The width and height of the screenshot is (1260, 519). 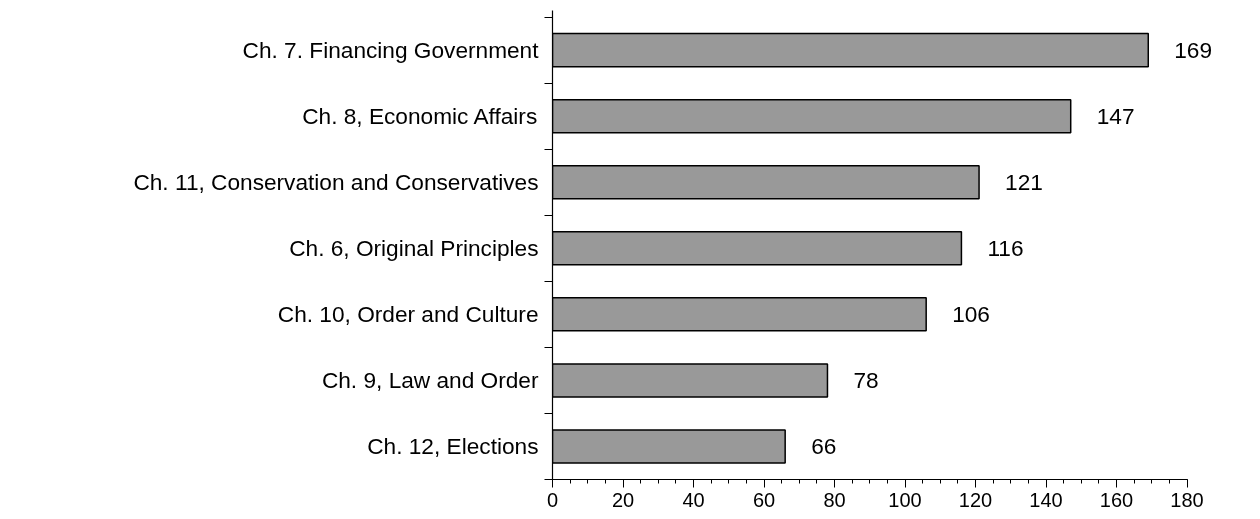 I want to click on data-label: 121, so click(x=1024, y=181).